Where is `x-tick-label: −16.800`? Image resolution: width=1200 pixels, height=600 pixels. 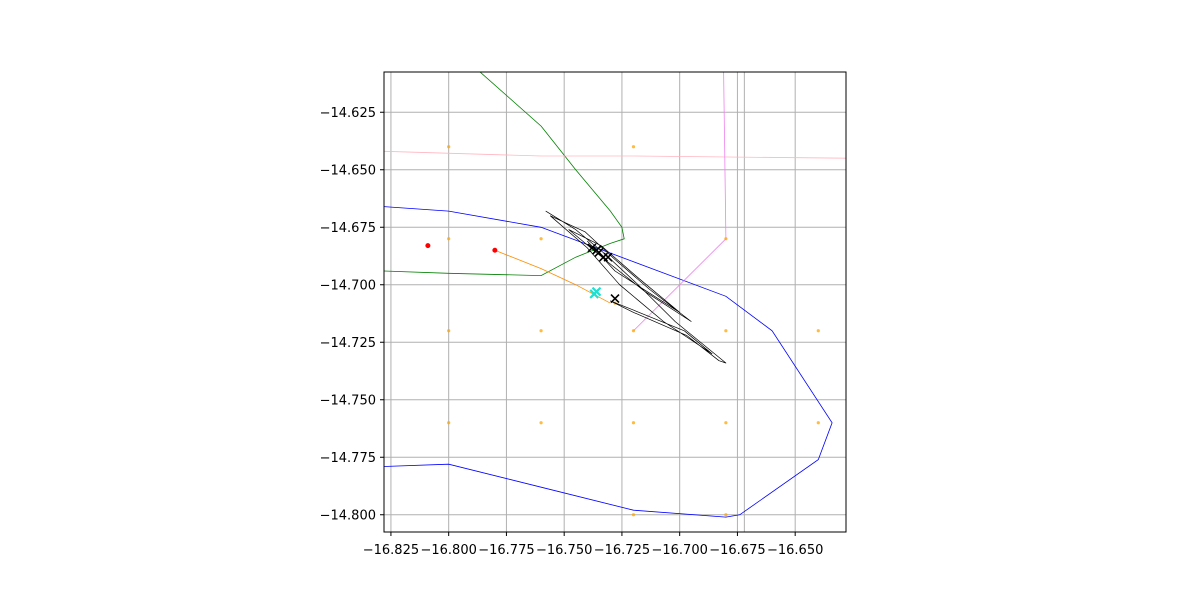 x-tick-label: −16.800 is located at coordinates (448, 550).